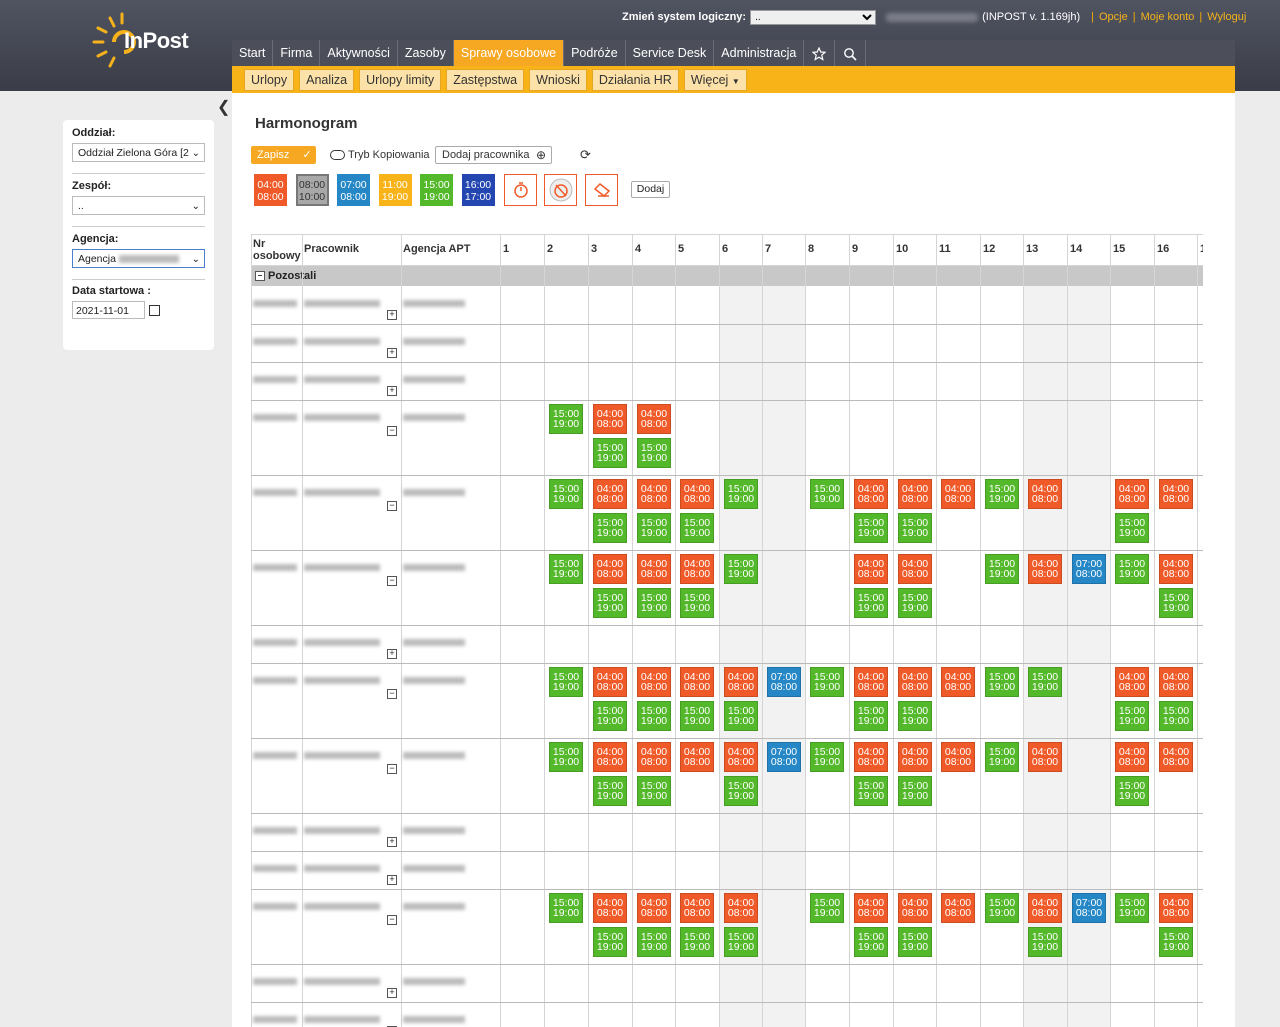 This screenshot has width=1280, height=1027. I want to click on shift-template: 04:00 08:00, so click(270, 190).